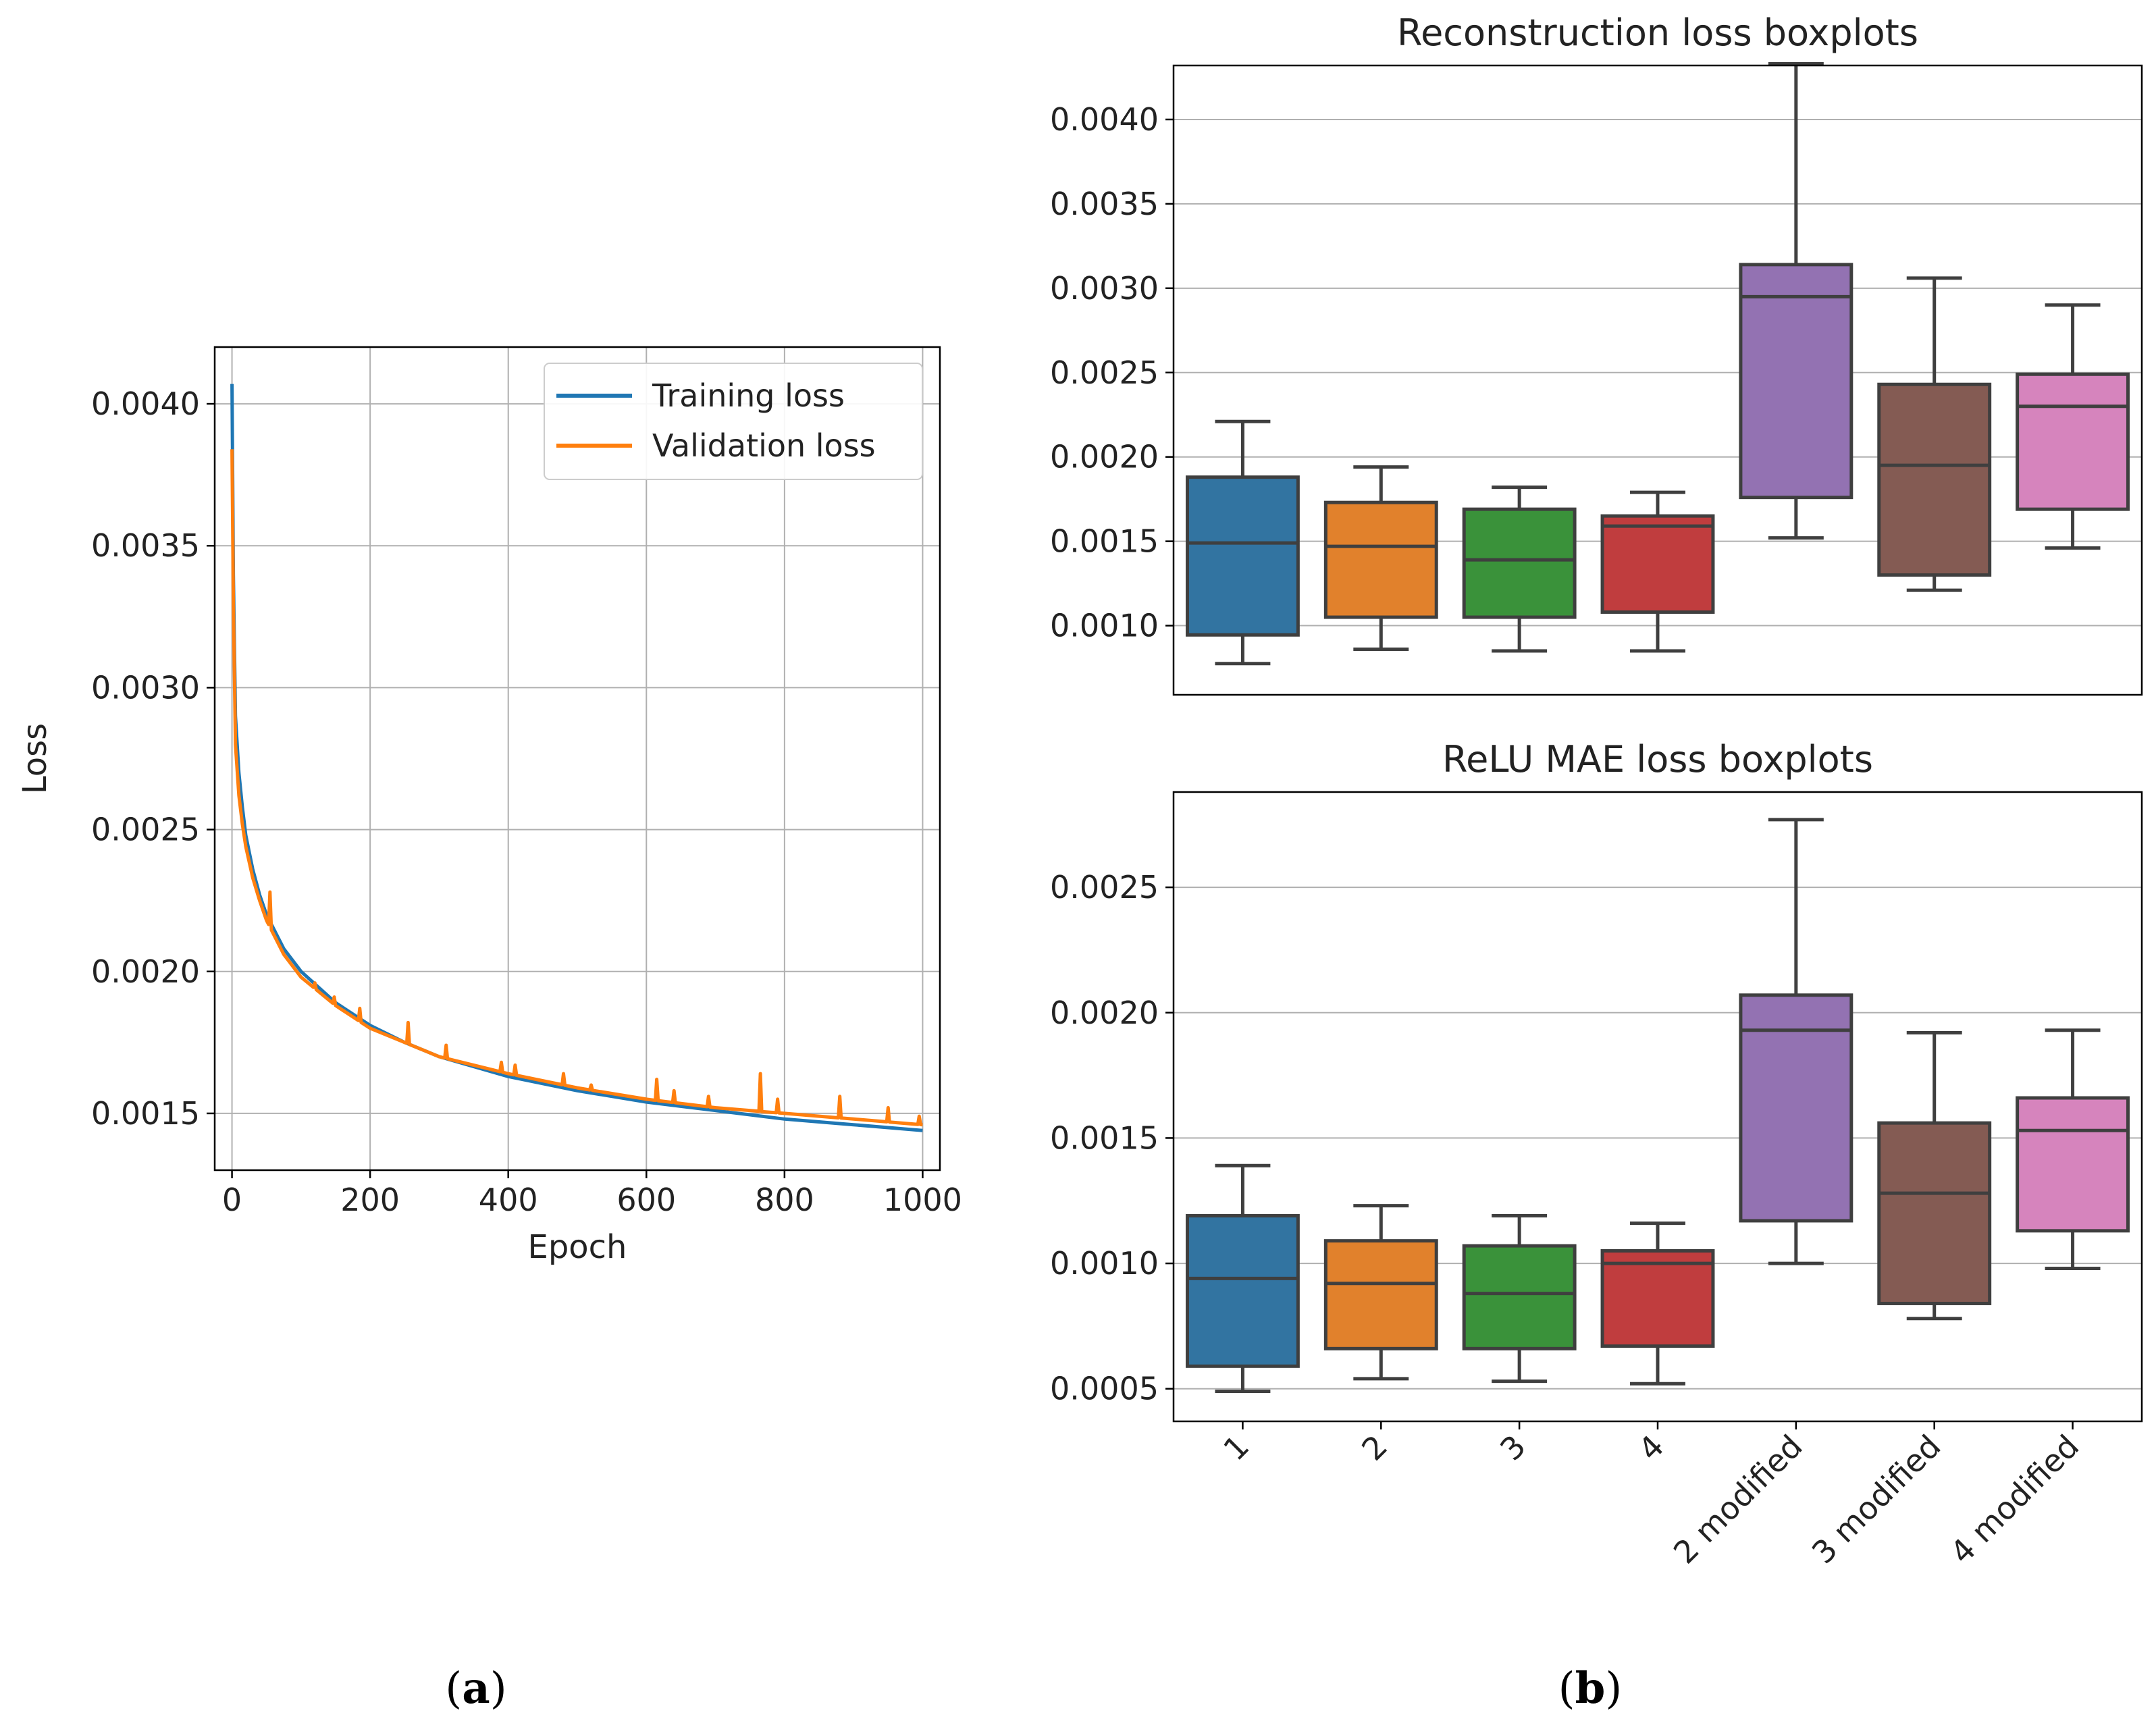 This screenshot has width=2156, height=1736. I want to click on x-tick-label: 400, so click(508, 1200).